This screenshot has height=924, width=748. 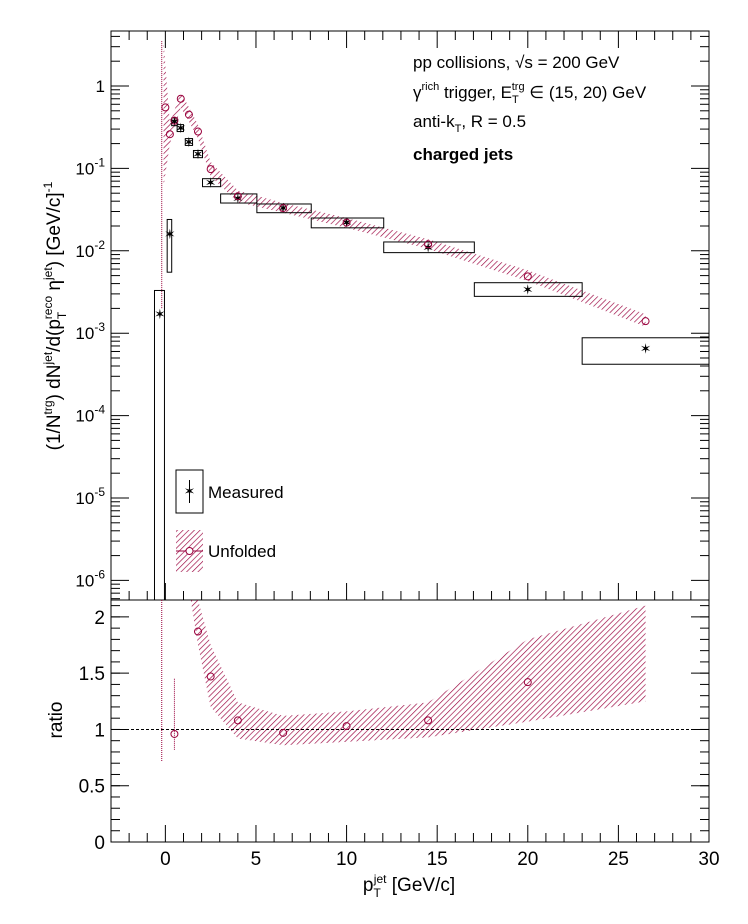 I want to click on bottom-y-tick-label-0: 0, so click(x=99, y=843).